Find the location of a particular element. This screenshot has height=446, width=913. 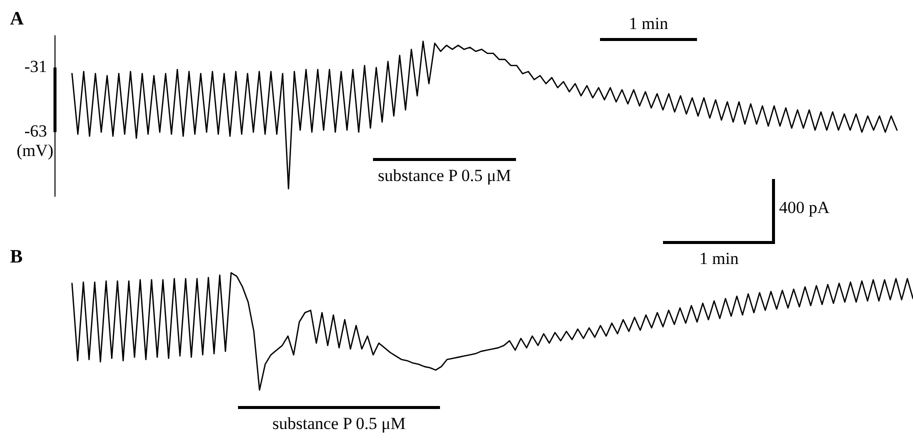

y-axis-title: (mV) is located at coordinates (35, 150).